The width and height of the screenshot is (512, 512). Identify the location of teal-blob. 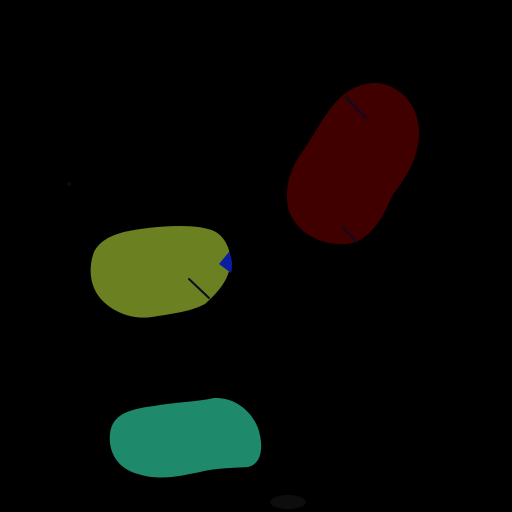
(185, 437).